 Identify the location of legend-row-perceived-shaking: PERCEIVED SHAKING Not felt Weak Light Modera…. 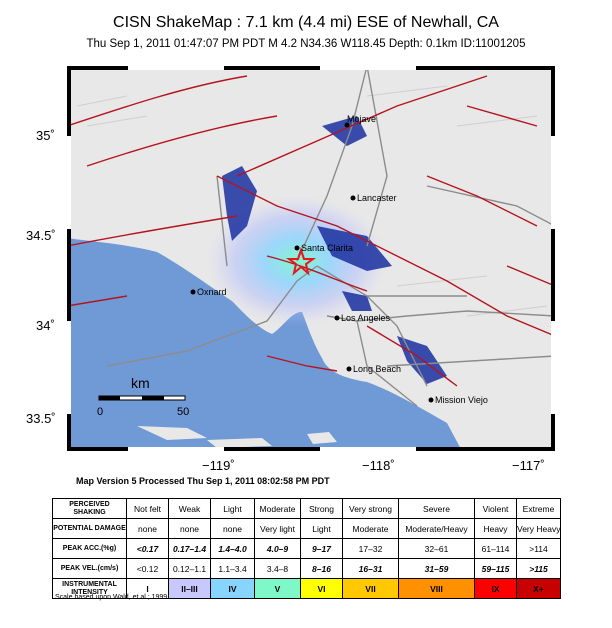
(306, 508).